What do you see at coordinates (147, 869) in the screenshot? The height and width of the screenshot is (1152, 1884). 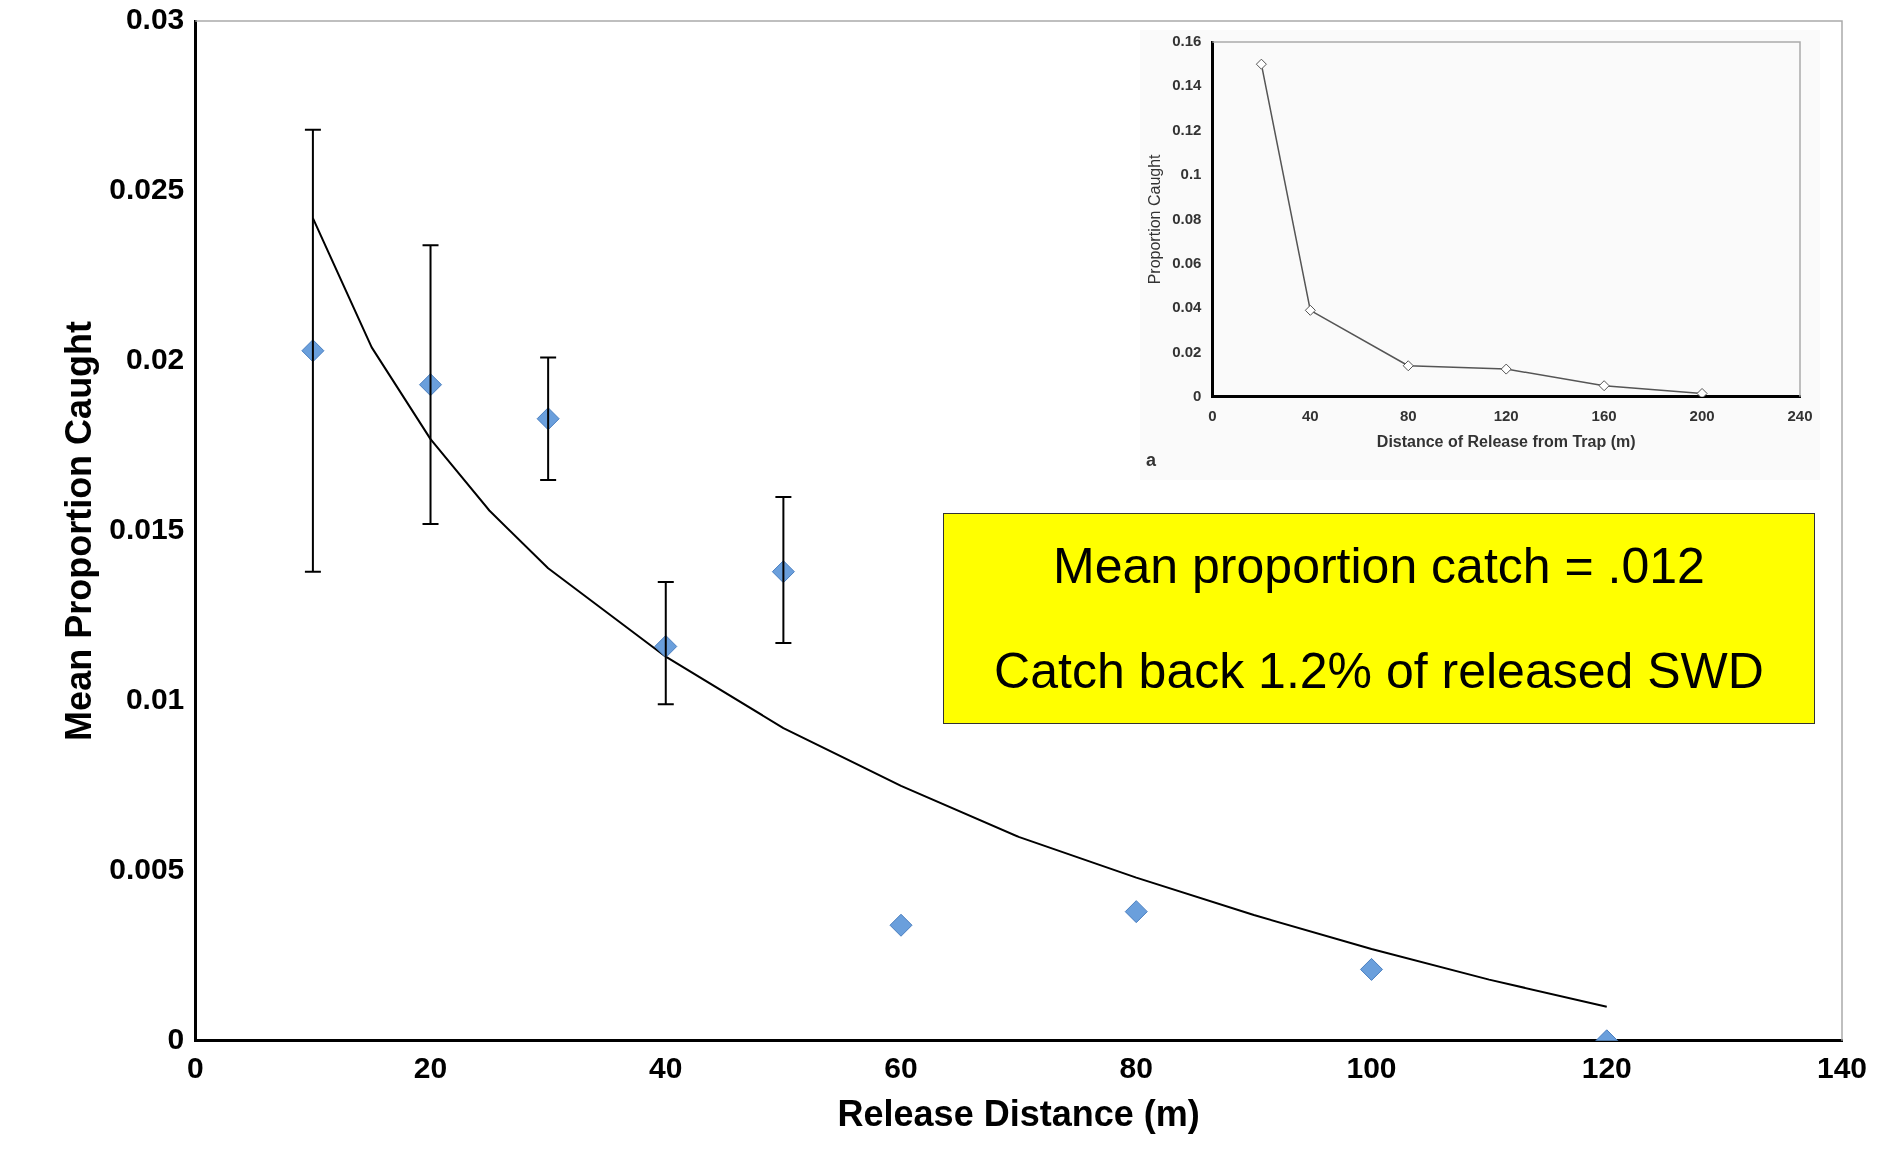 I see `y-tick-label: 0.005` at bounding box center [147, 869].